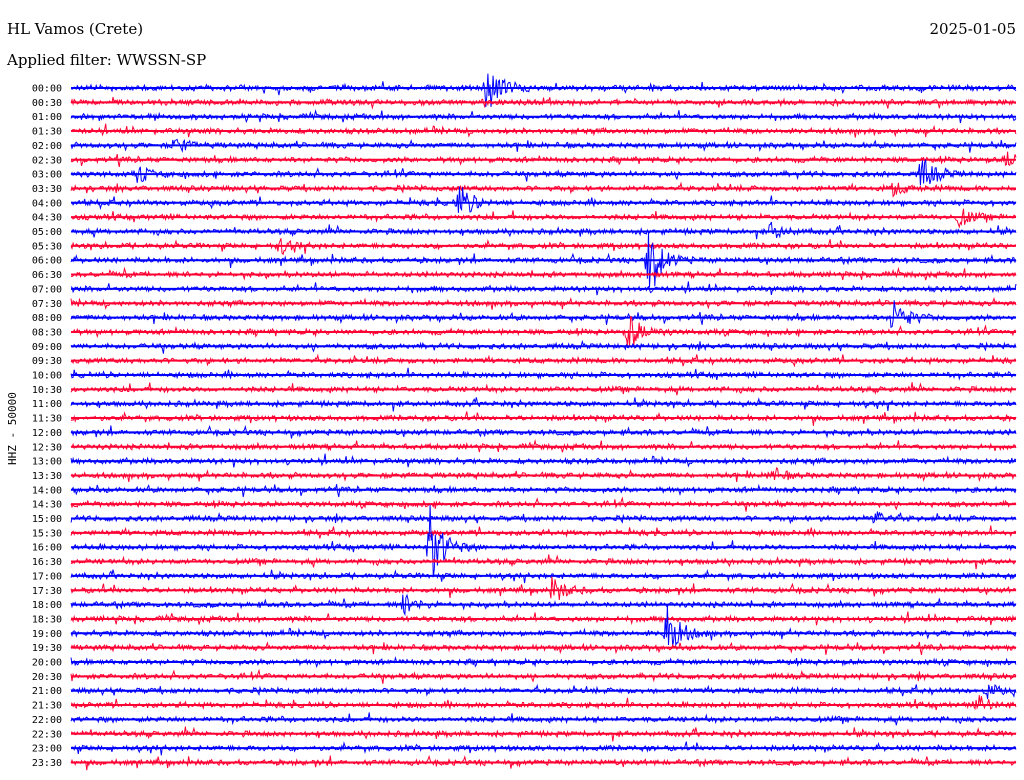 This screenshot has width=1024, height=780. What do you see at coordinates (47, 160) in the screenshot?
I see `trace-time-label: 02:30` at bounding box center [47, 160].